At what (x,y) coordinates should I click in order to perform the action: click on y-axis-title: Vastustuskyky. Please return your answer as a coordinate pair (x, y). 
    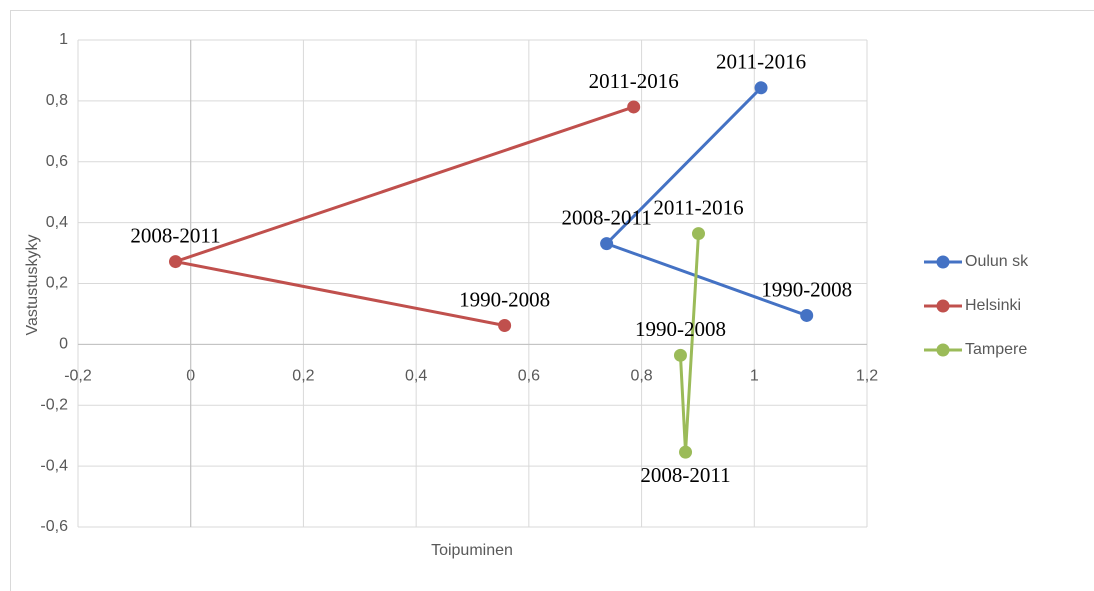
    Looking at the image, I should click on (32, 284).